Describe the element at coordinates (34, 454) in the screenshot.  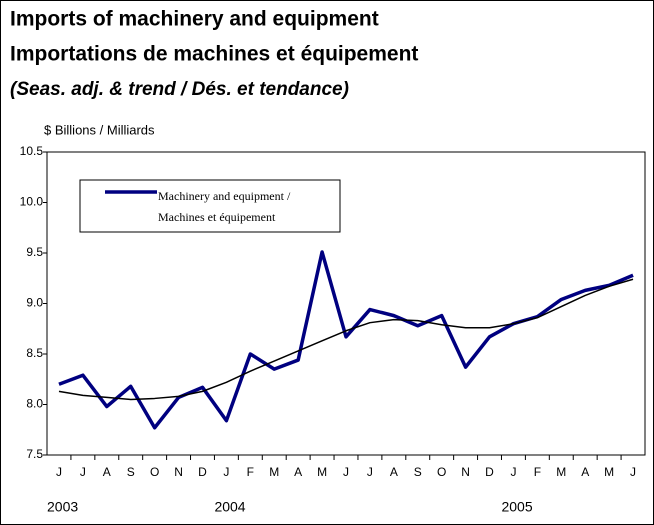
I see `y-tick-label: 7.5` at that location.